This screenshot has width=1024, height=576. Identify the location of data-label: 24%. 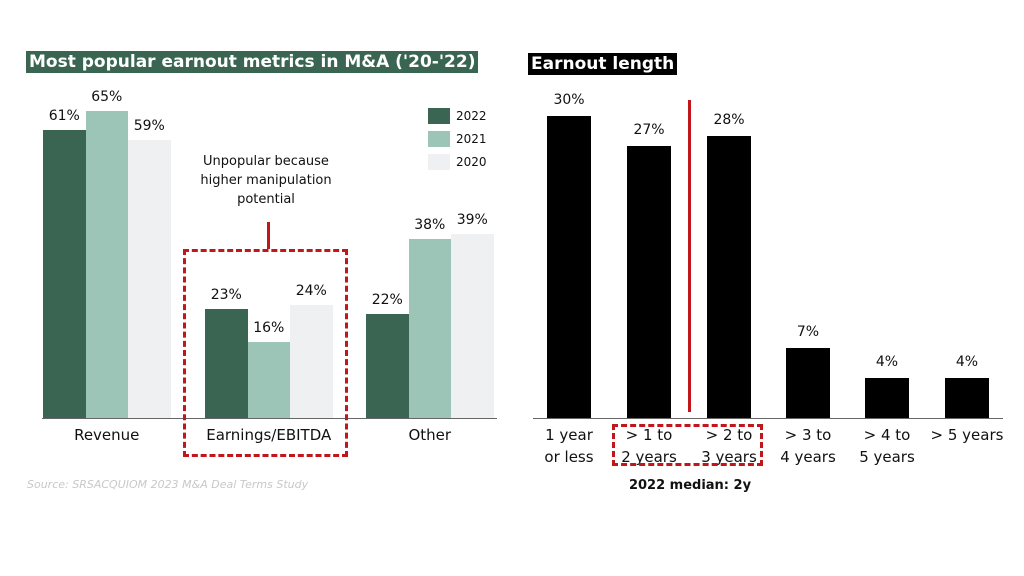
(311, 290).